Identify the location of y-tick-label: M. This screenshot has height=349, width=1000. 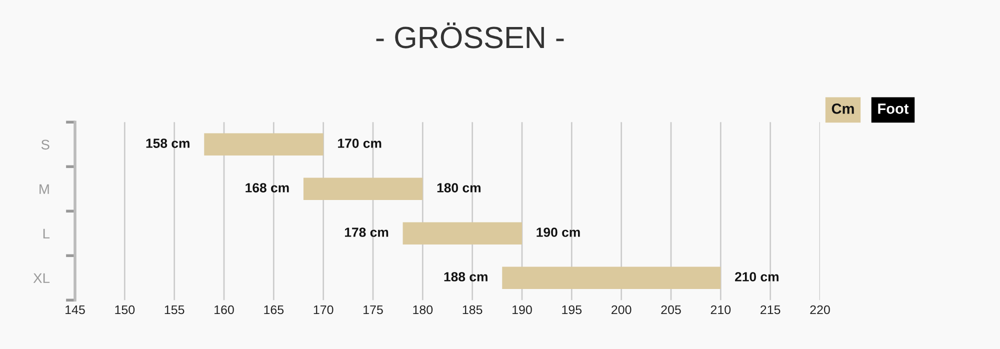
(44, 189).